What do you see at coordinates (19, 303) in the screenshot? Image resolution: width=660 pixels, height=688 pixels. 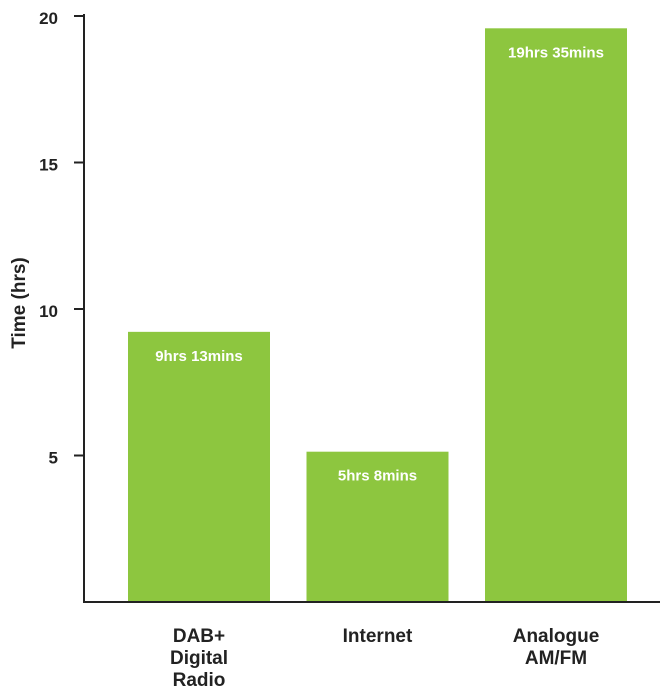 I see `y-axis-label: Time (hrs)` at bounding box center [19, 303].